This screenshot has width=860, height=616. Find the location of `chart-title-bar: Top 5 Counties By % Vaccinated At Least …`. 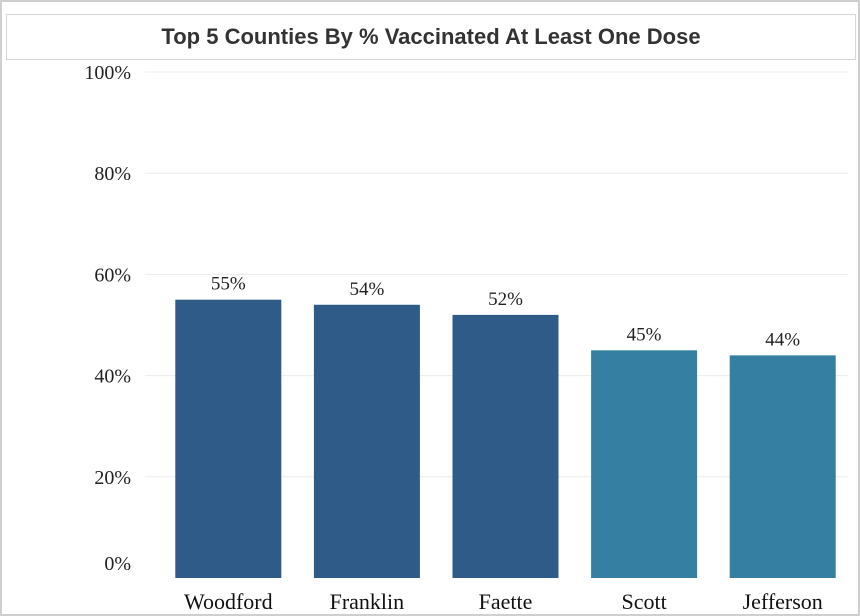

chart-title-bar: Top 5 Counties By % Vaccinated At Least … is located at coordinates (431, 37).